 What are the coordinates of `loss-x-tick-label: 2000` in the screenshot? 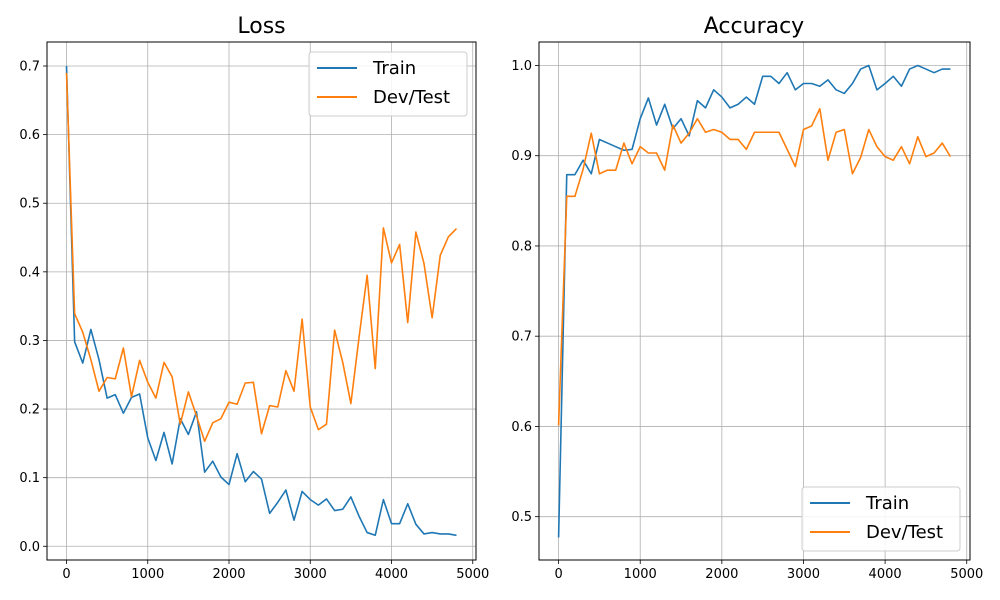 It's located at (228, 574).